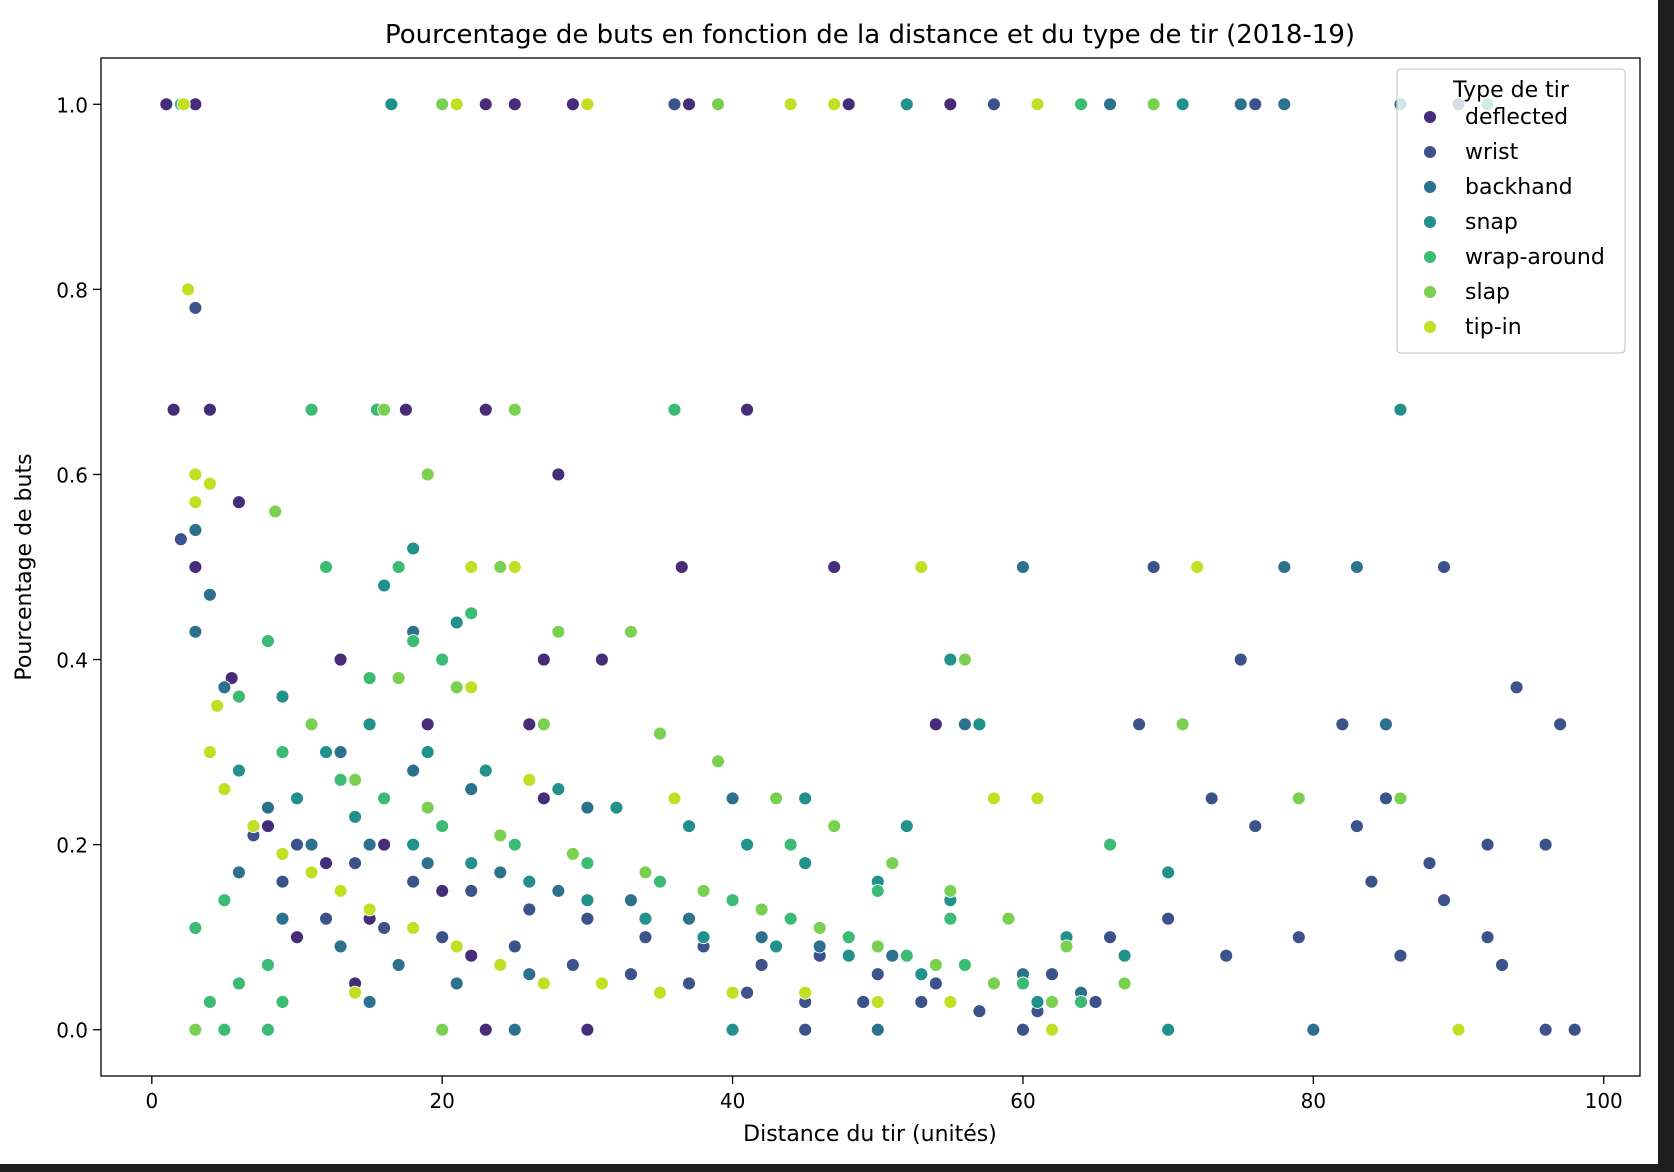 The image size is (1674, 1172). I want to click on legend-label-tip-in: tip-in, so click(1493, 327).